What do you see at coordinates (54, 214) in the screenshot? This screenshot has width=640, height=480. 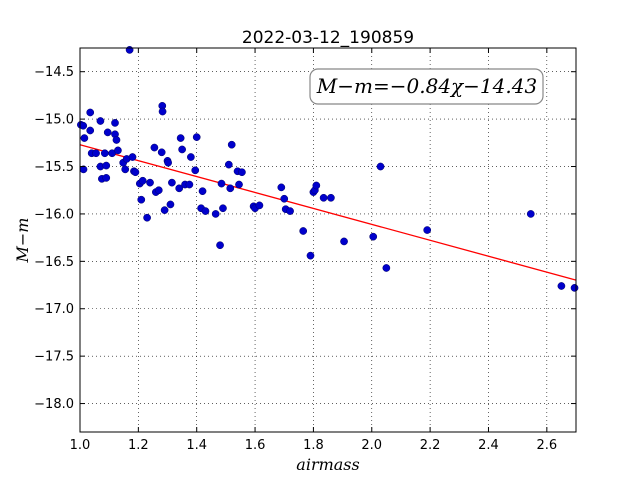 I see `y-tick-label: −16.0` at bounding box center [54, 214].